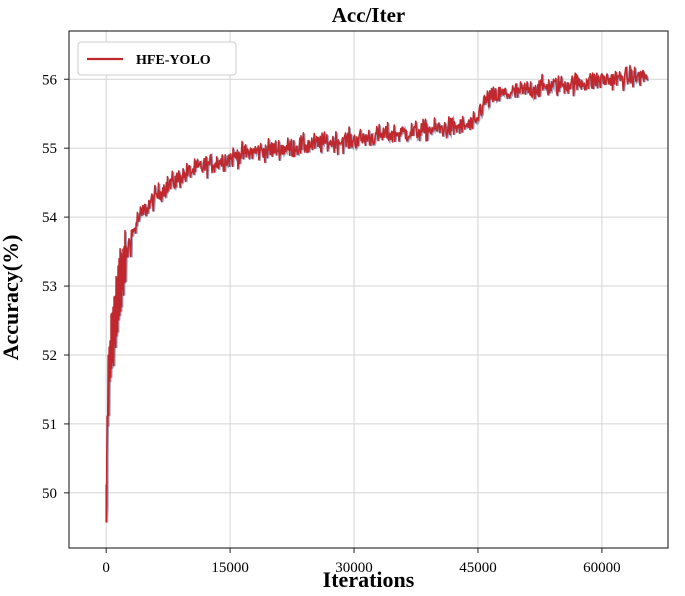 This screenshot has height=596, width=685. Describe the element at coordinates (230, 568) in the screenshot. I see `x-tick-label: 15000` at that location.